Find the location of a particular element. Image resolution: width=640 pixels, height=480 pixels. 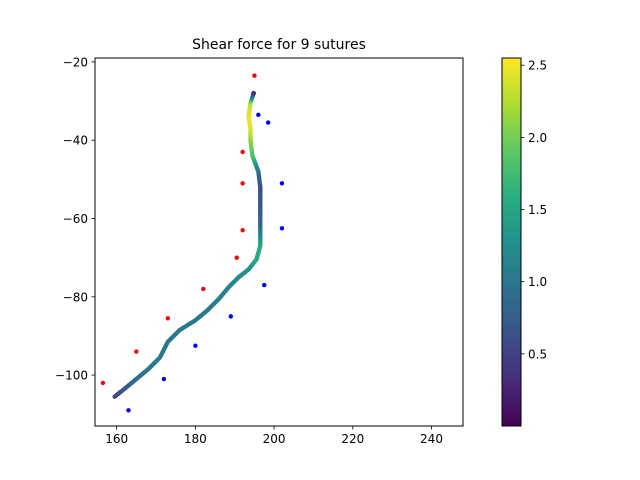

y-tick-label: −80 is located at coordinates (75, 297).